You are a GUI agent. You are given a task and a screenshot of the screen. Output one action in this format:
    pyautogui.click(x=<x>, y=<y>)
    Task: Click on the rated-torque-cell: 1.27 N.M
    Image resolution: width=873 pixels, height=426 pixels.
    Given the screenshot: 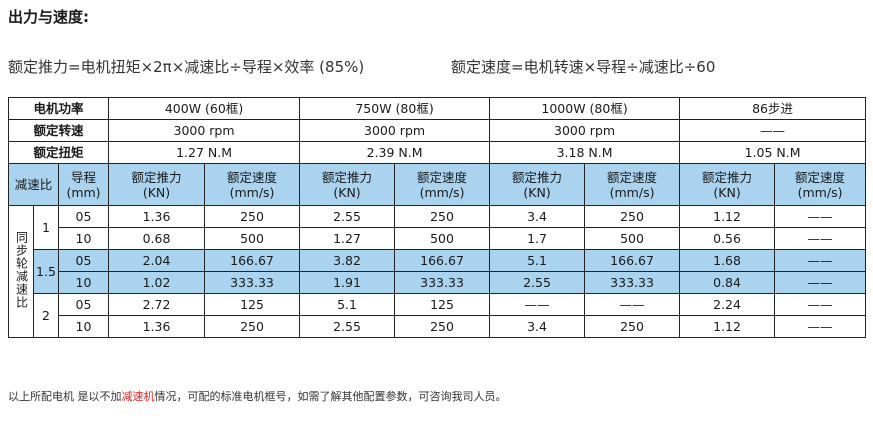 What is the action you would take?
    pyautogui.click(x=204, y=152)
    